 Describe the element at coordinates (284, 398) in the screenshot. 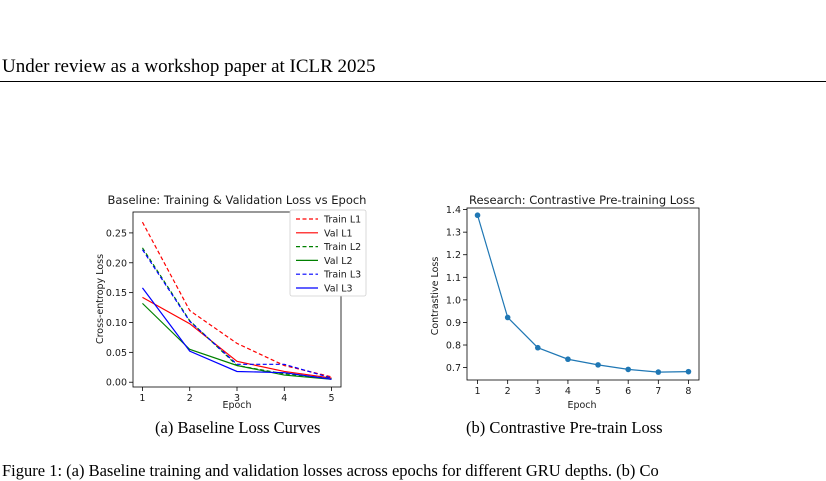

I see `chart-a-x-tick-label: 4` at that location.